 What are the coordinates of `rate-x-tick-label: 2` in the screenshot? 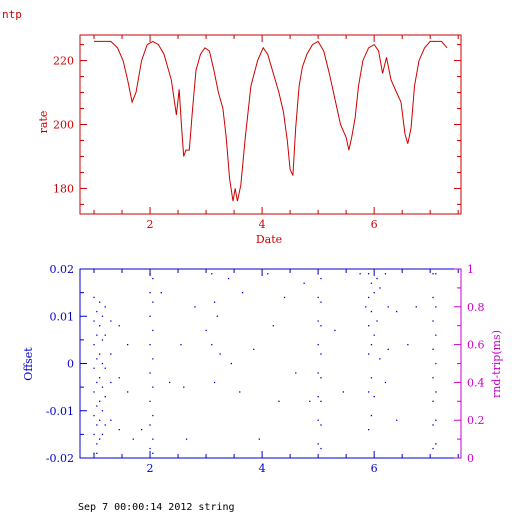 It's located at (150, 224).